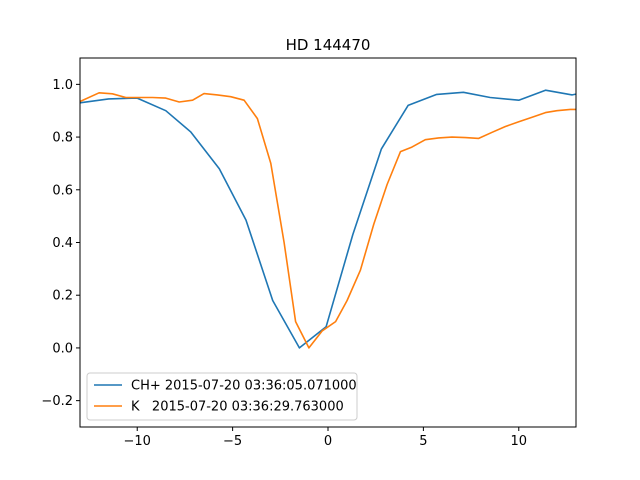 Image resolution: width=640 pixels, height=480 pixels. What do you see at coordinates (244, 386) in the screenshot?
I see `legend-label-1: CH+ 2015-07-20 03:36:05.071000` at bounding box center [244, 386].